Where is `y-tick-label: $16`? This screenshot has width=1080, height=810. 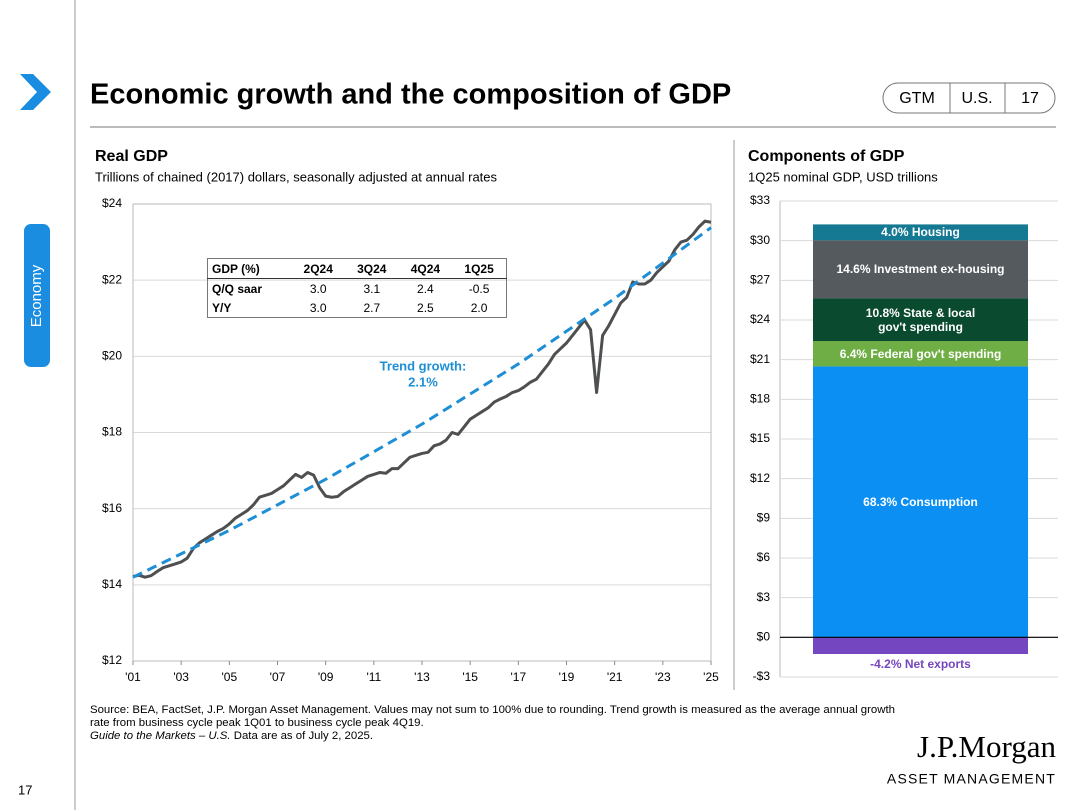 y-tick-label: $16 is located at coordinates (112, 508).